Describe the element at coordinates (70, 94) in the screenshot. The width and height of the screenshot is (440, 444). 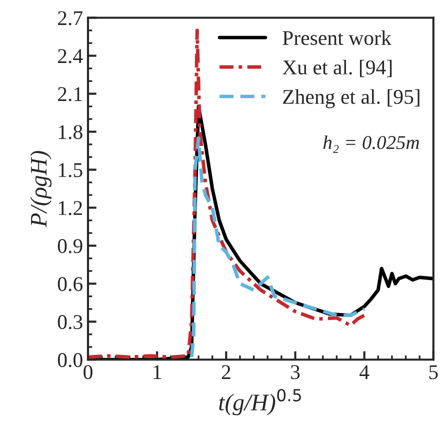
I see `y-tick-label: 2.1` at that location.